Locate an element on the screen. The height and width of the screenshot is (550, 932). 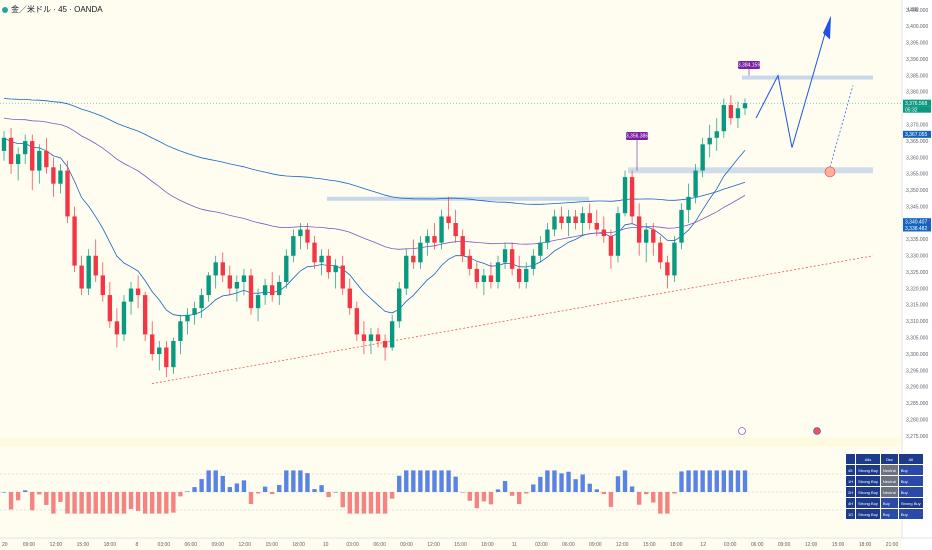
price-tick: 3,390.000 is located at coordinates (917, 60).